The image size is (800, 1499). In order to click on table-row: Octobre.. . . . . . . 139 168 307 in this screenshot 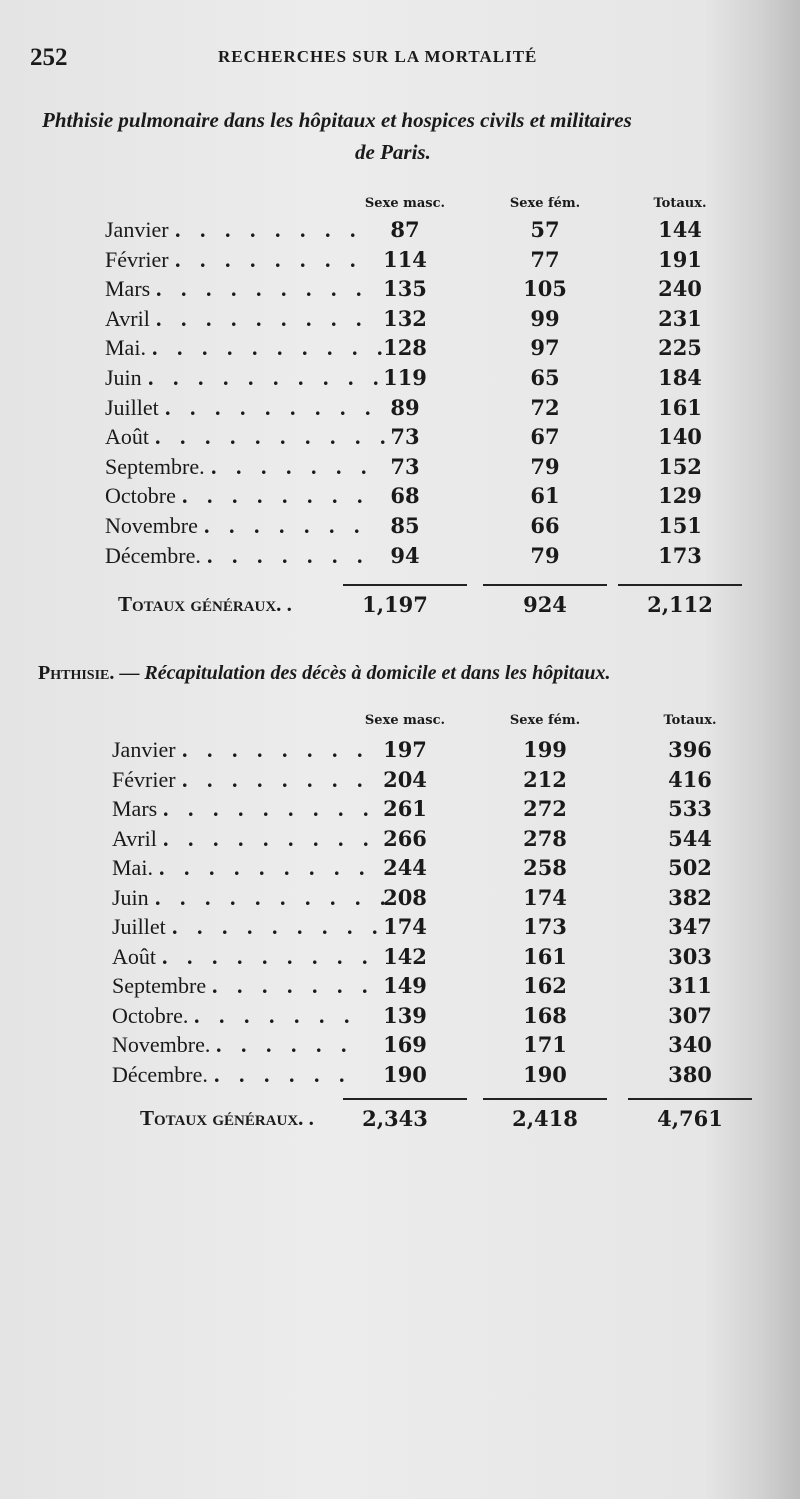, I will do `click(400, 1018)`.